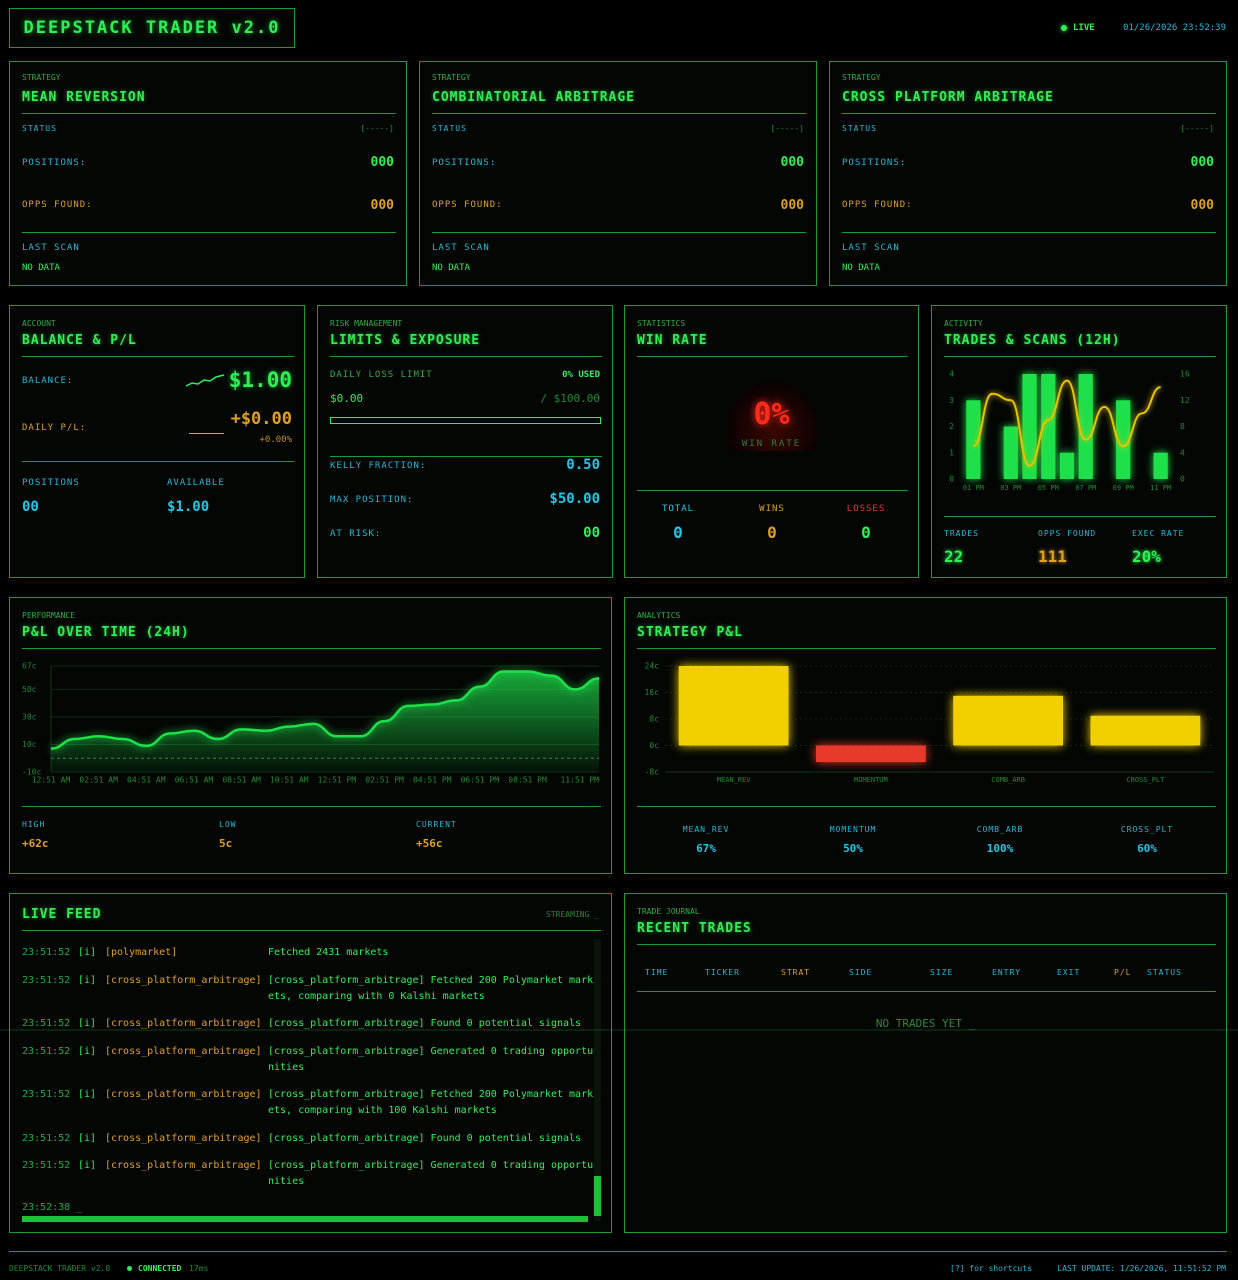 The image size is (1238, 1280). Describe the element at coordinates (1008, 780) in the screenshot. I see `x-tick-label: COMB_ARB` at that location.